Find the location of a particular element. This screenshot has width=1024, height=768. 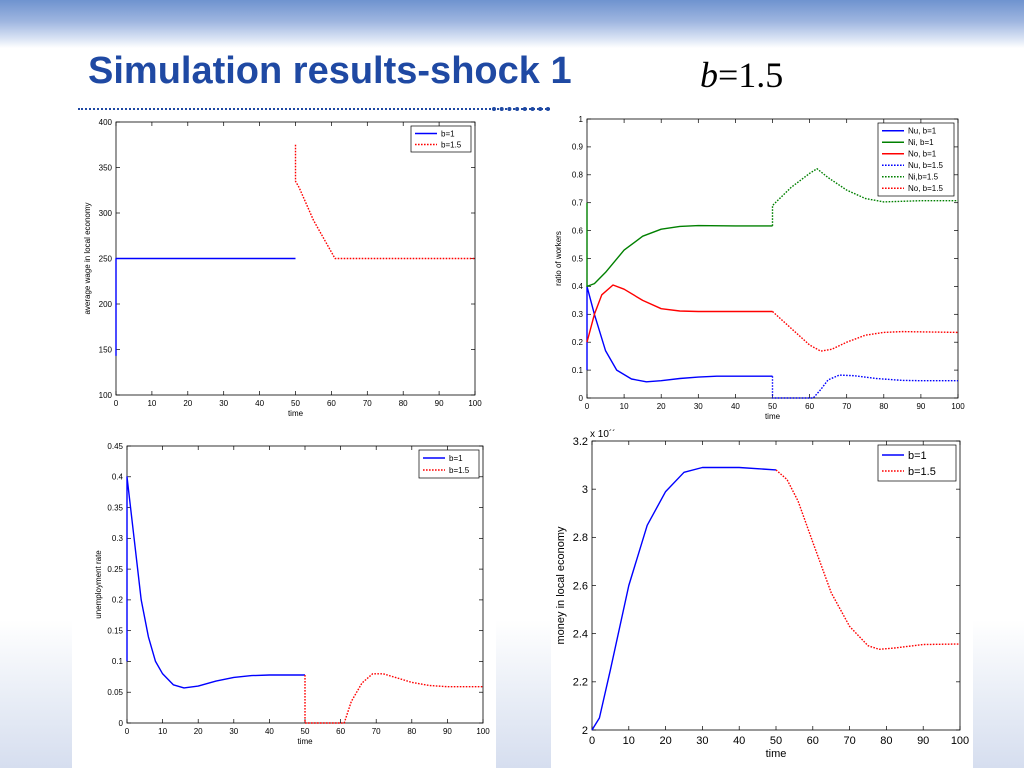

y-tick-label: 3 is located at coordinates (585, 490).